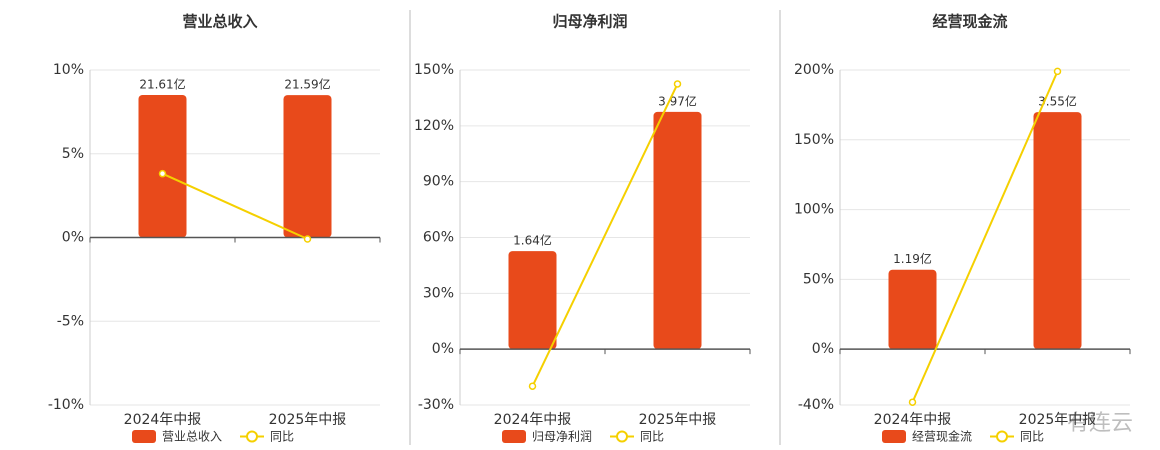  Describe the element at coordinates (307, 84) in the screenshot. I see `data-label: 21.59亿` at that location.